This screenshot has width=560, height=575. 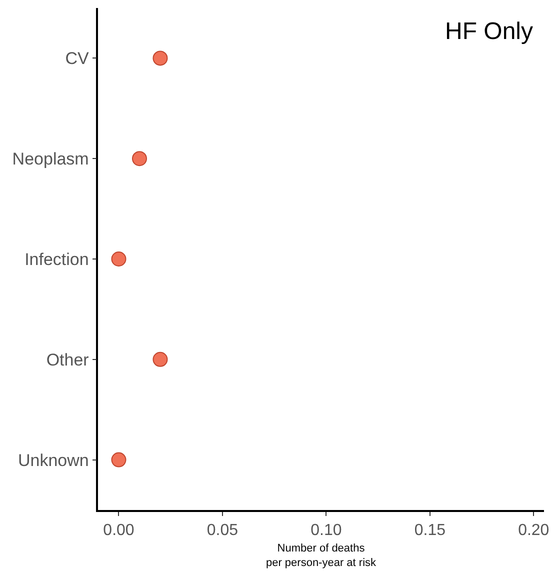 What do you see at coordinates (50, 159) in the screenshot?
I see `y-tick-label: Neoplasm` at bounding box center [50, 159].